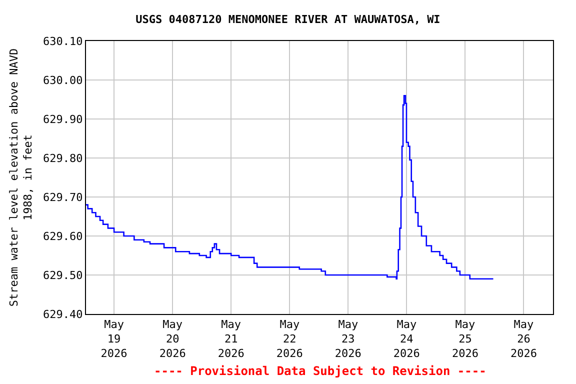  Describe the element at coordinates (63, 119) in the screenshot. I see `y-tick-label: 629.90` at that location.